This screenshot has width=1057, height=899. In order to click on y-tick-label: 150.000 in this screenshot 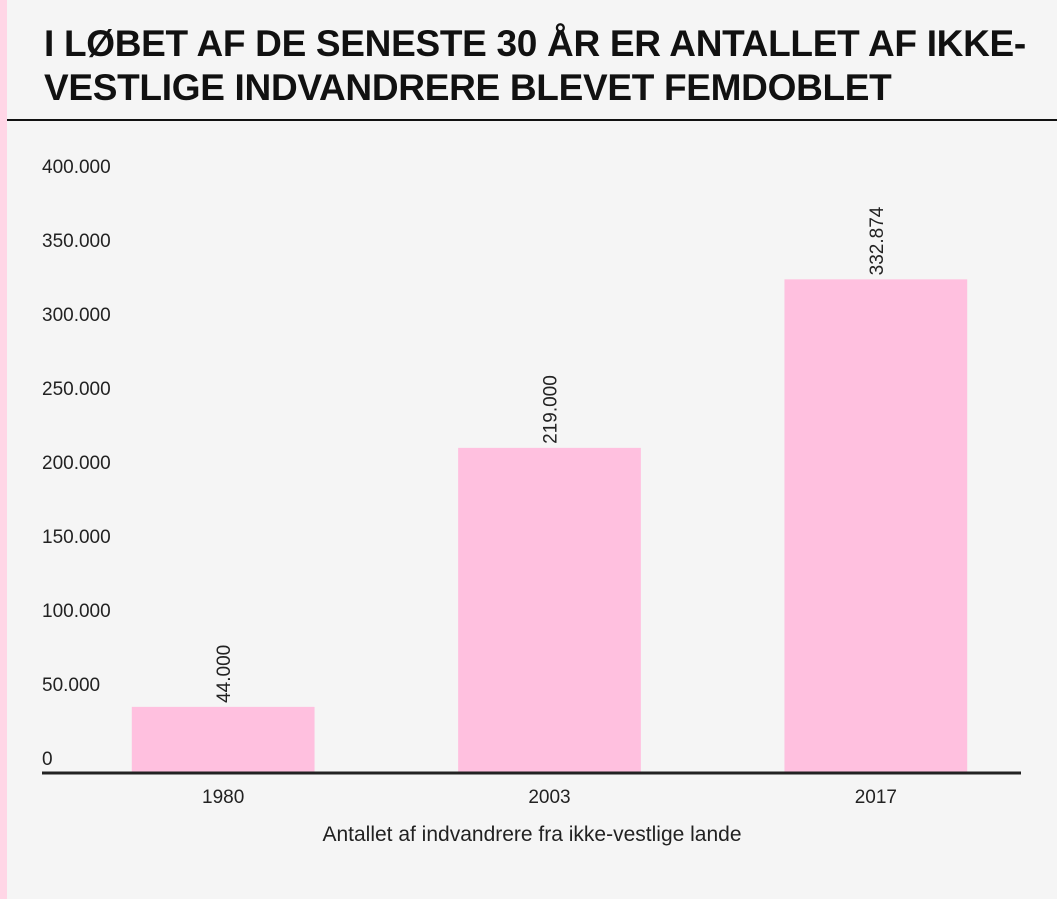, I will do `click(76, 537)`.